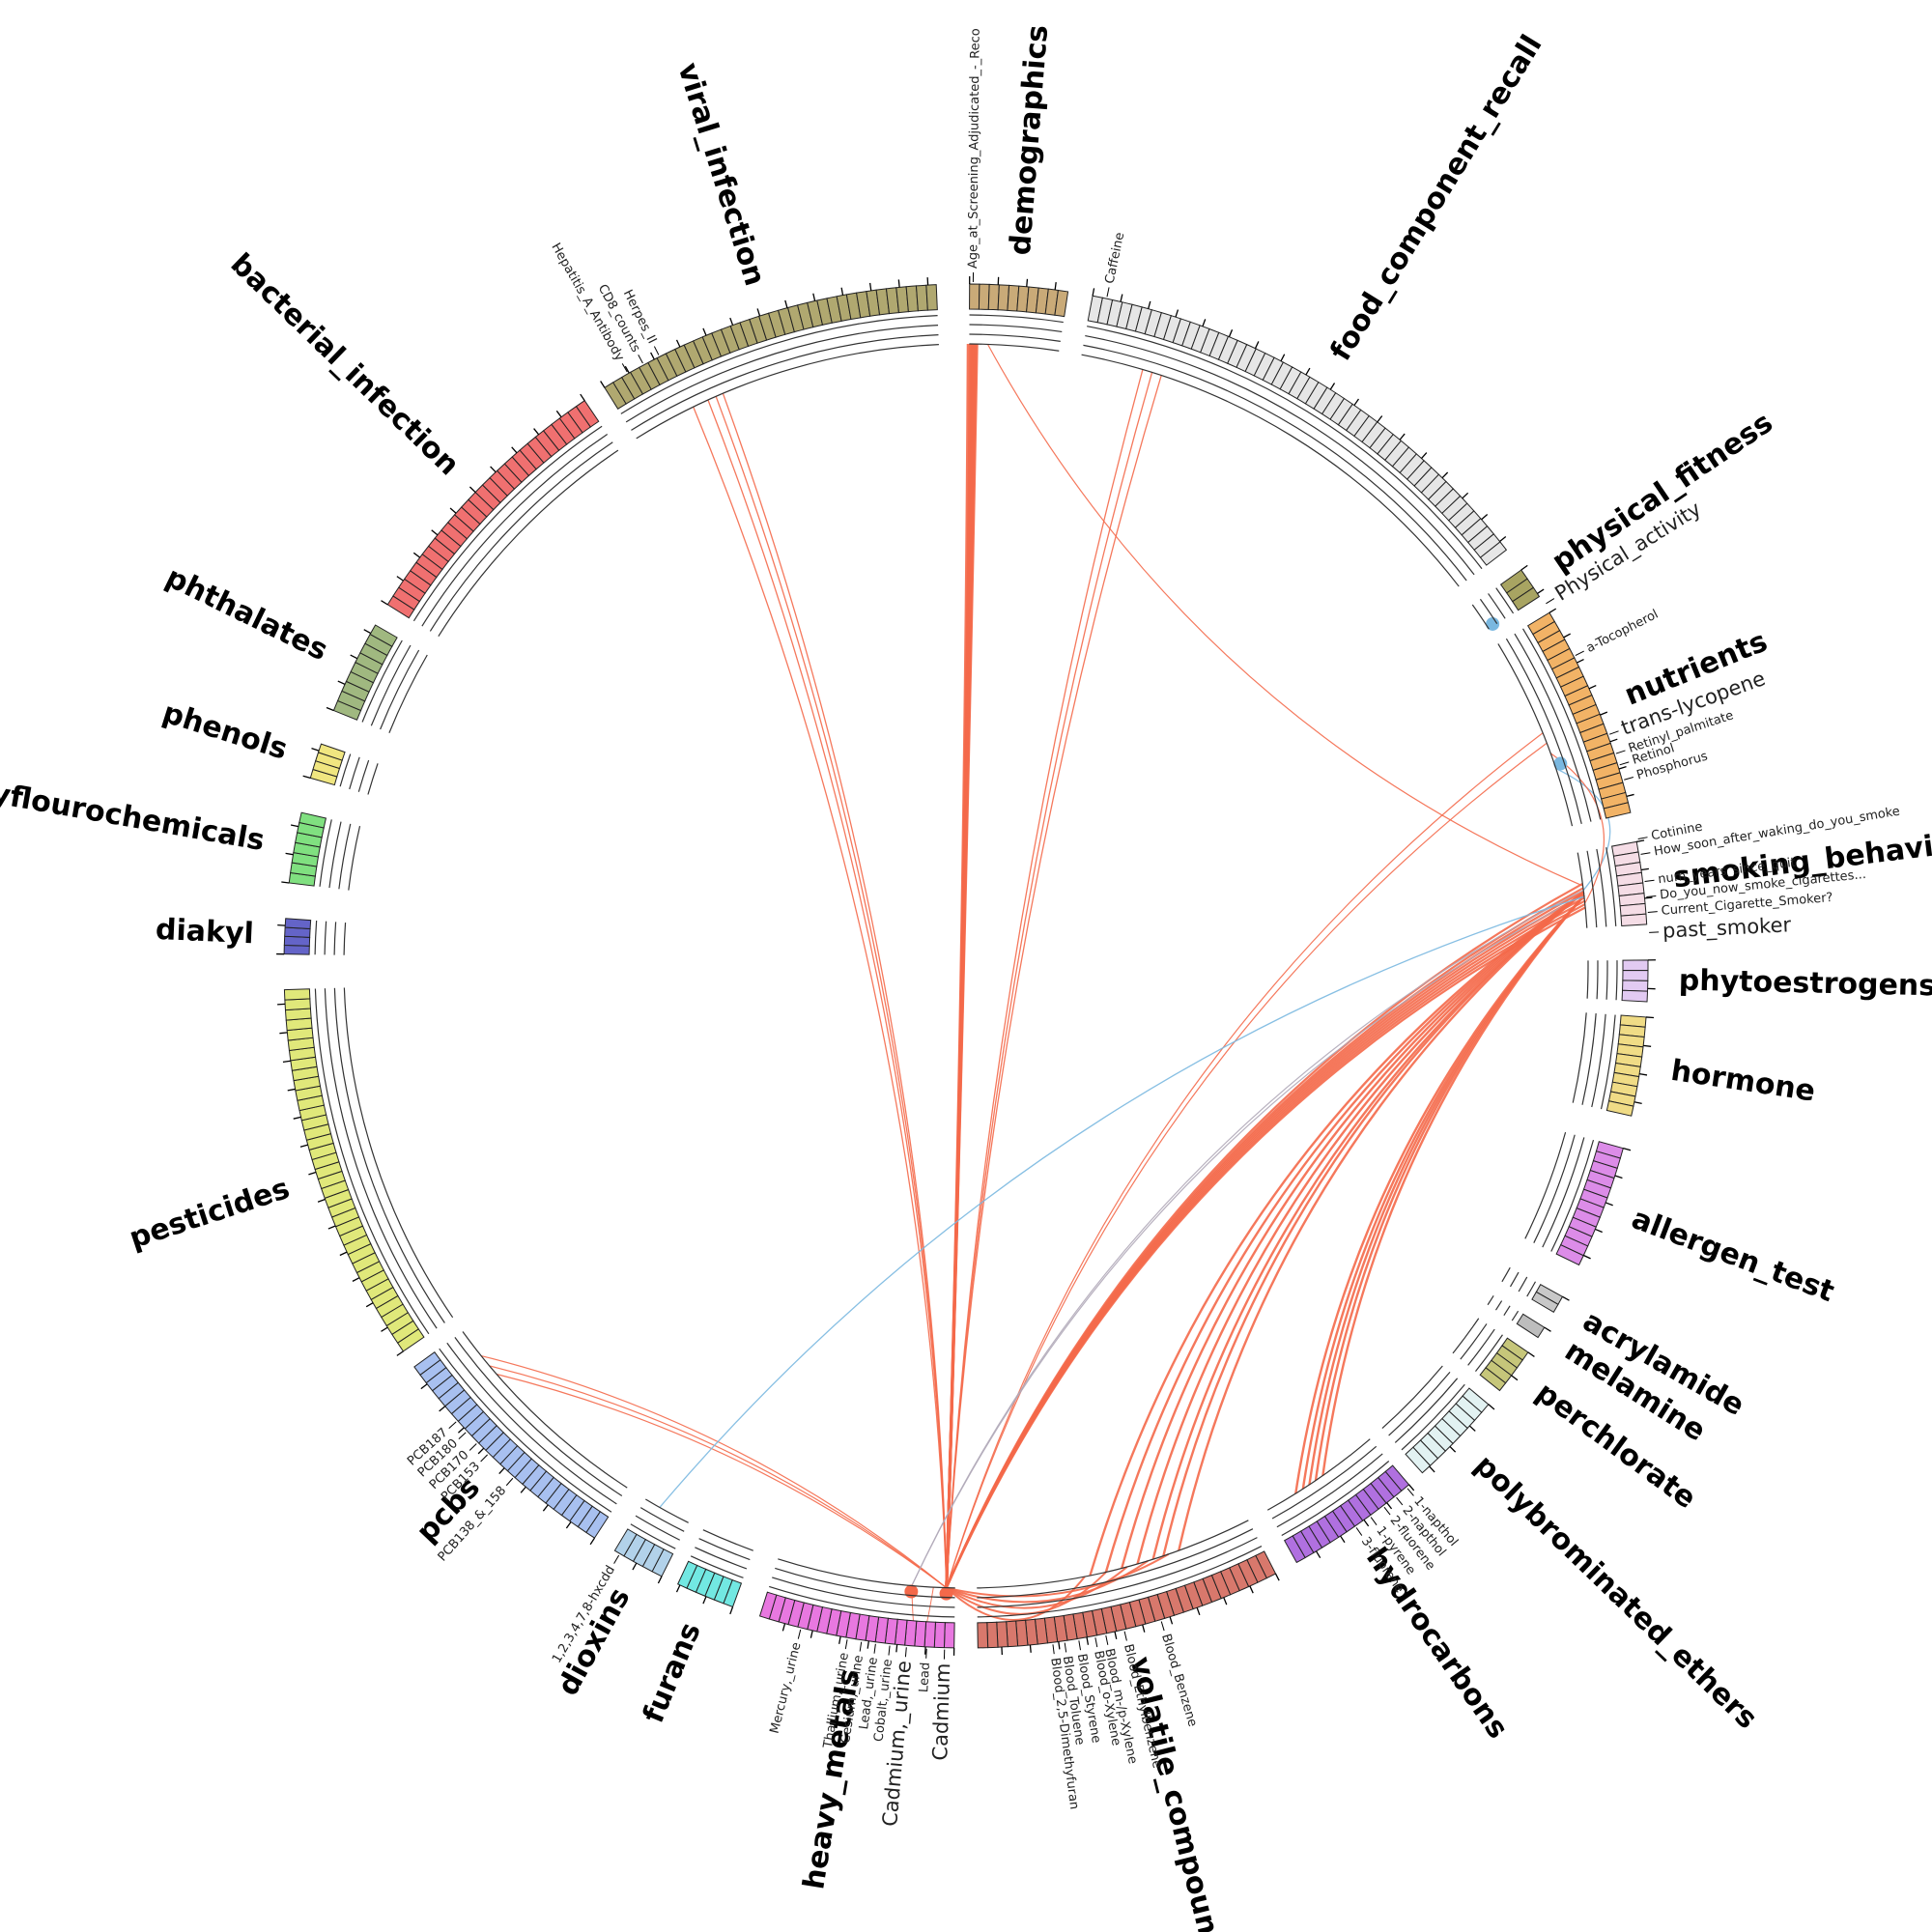 The width and height of the screenshot is (1932, 1932). Describe the element at coordinates (1805, 984) in the screenshot. I see `sector-label: phytoestrogens` at that location.